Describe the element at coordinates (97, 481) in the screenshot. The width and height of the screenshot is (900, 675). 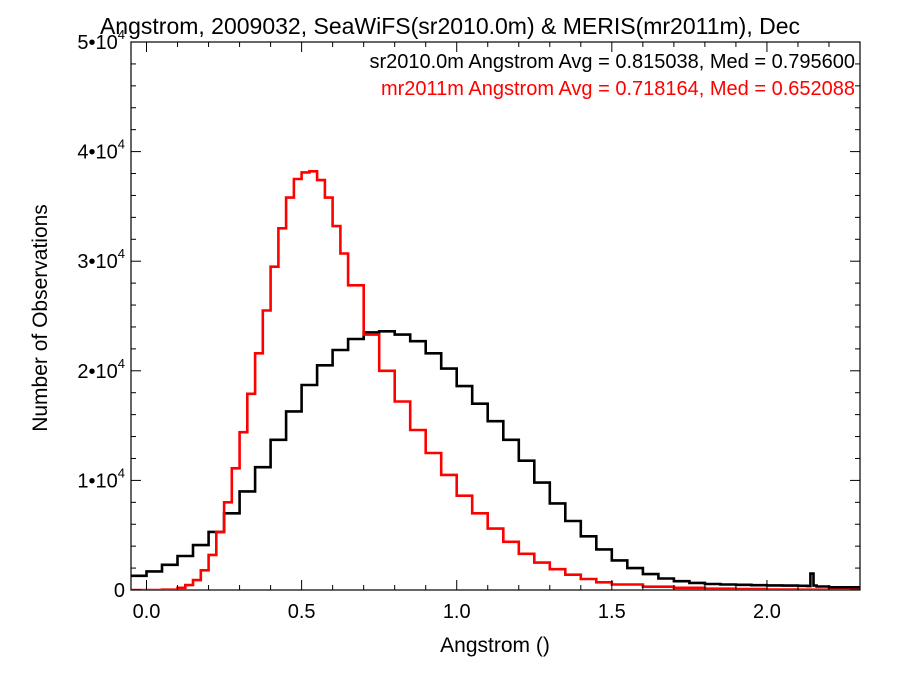
I see `y-tick-base: 1•10` at that location.